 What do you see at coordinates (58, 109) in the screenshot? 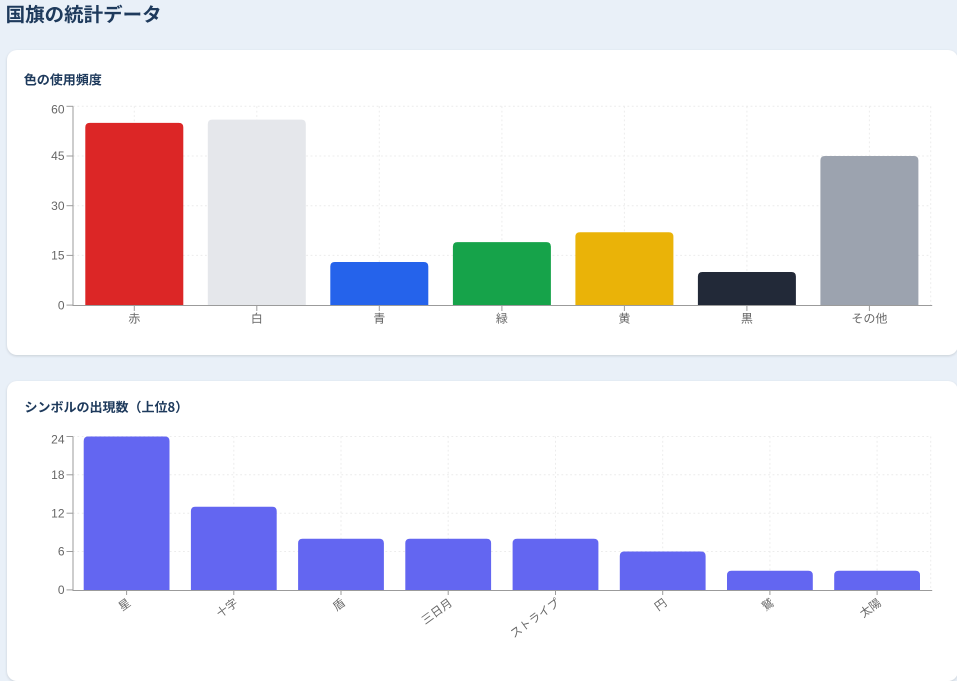
I see `svg-text: 60` at bounding box center [58, 109].